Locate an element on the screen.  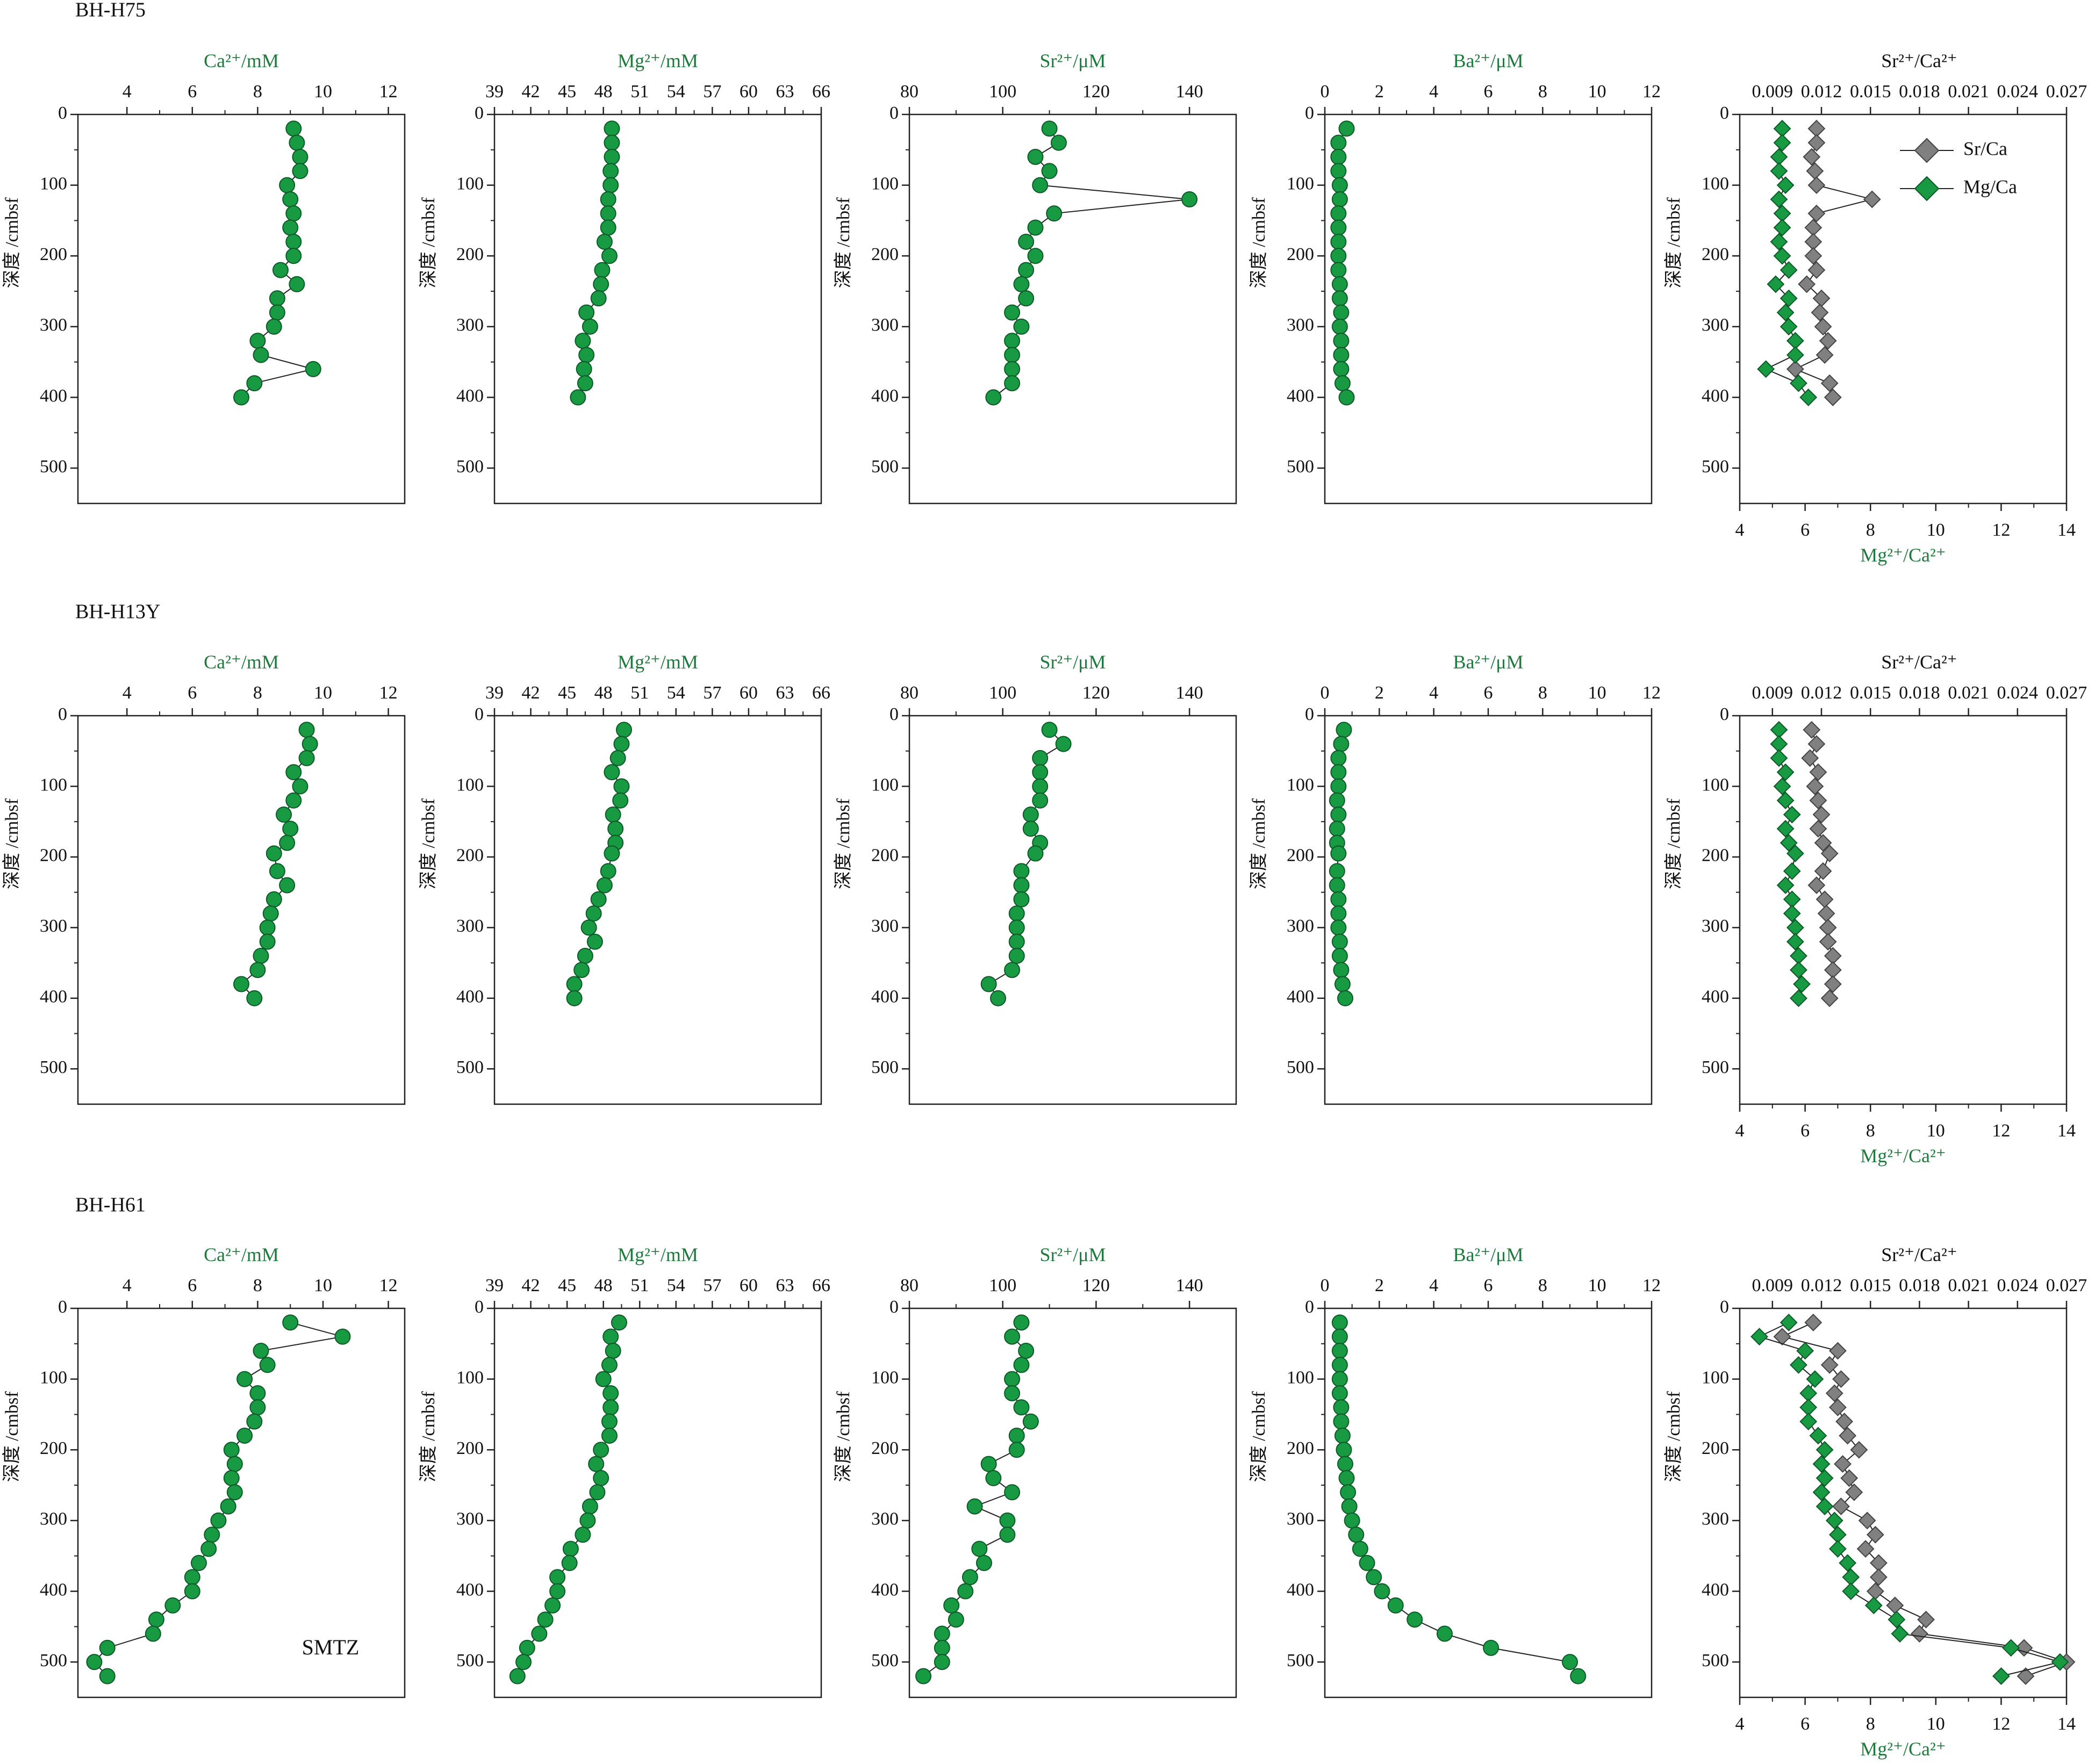
x-bottom-tick-label: 8 is located at coordinates (1870, 1724).